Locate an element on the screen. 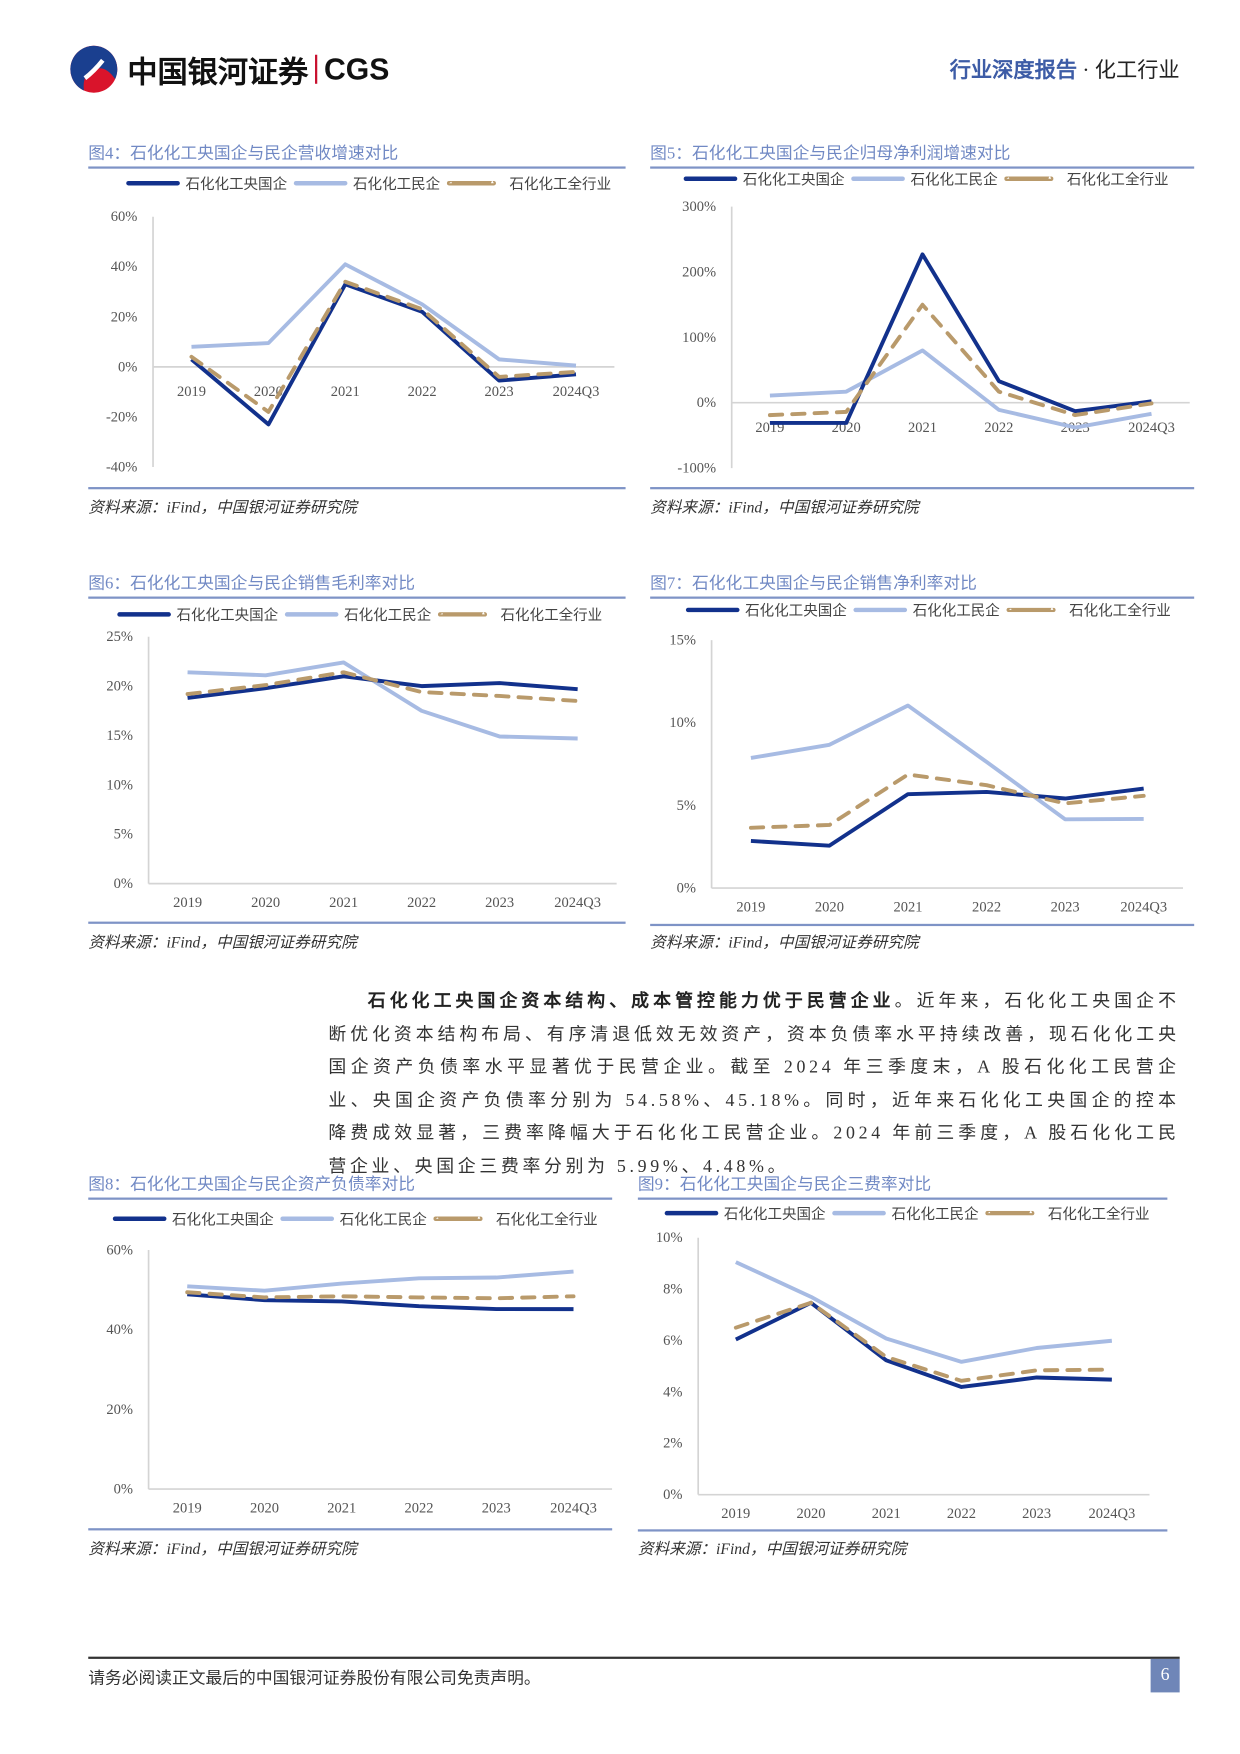 This screenshot has height=1754, width=1240. y-tick-label: 25% is located at coordinates (119, 638).